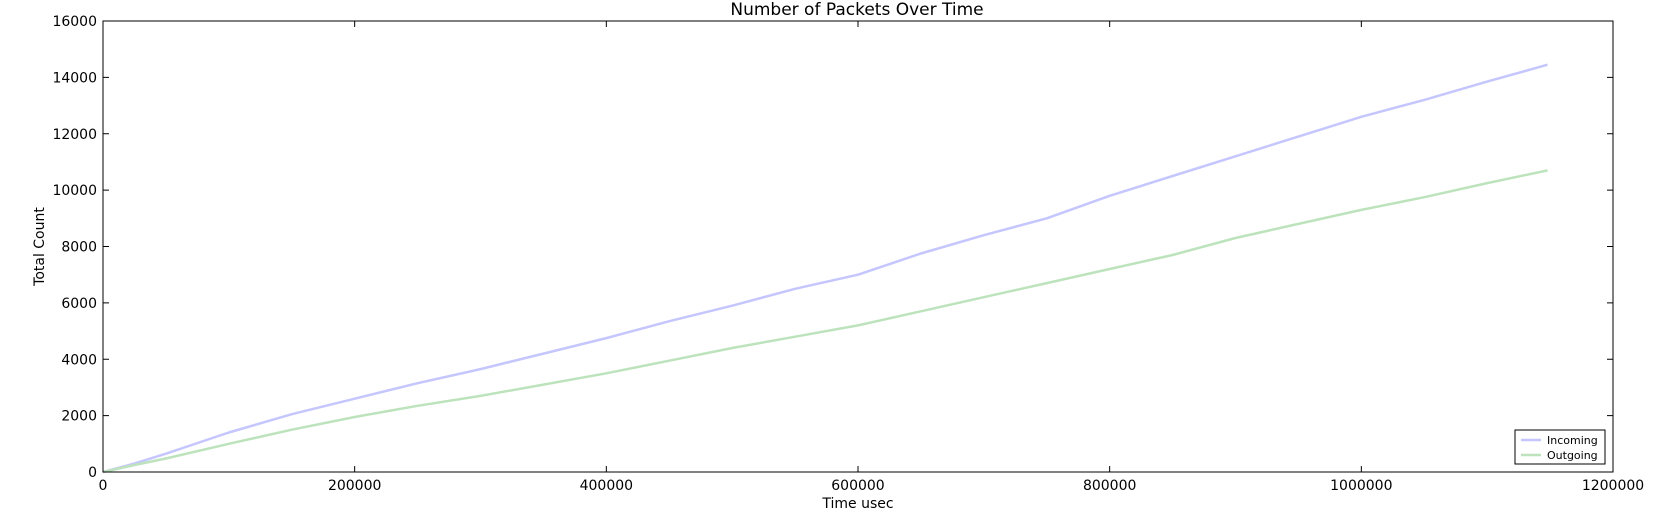  Describe the element at coordinates (79, 417) in the screenshot. I see `y-tick-label: 2000` at that location.